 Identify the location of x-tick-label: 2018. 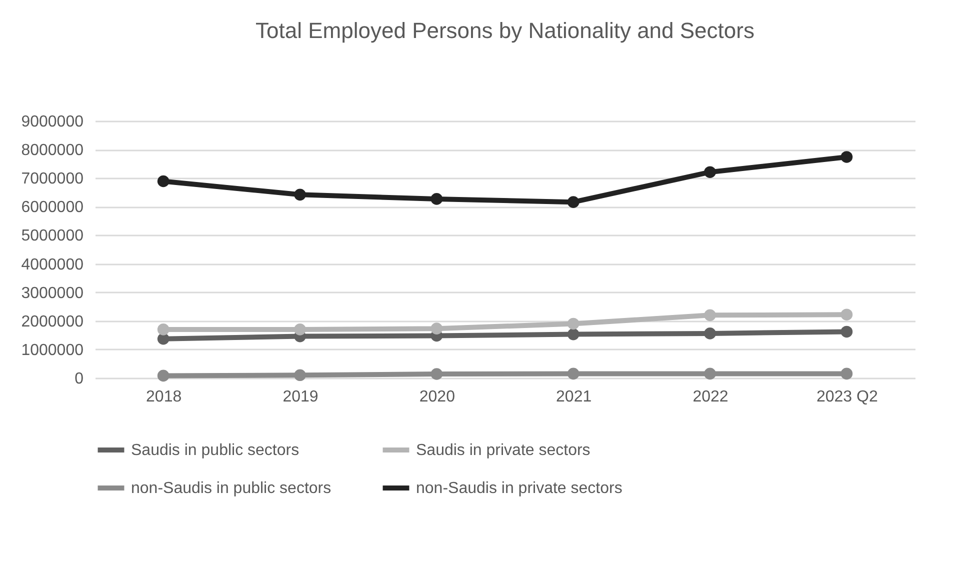
(164, 397).